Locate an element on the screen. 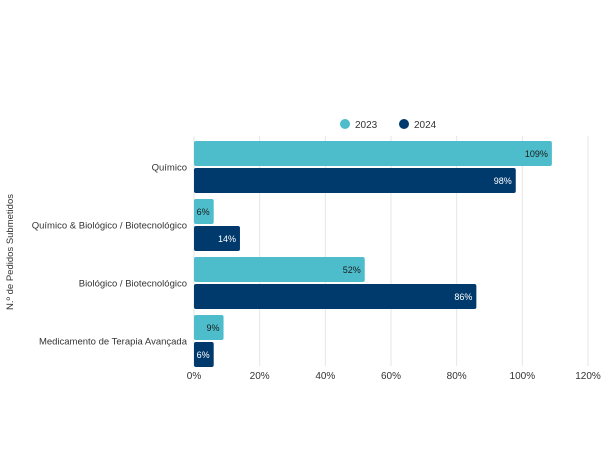 The width and height of the screenshot is (604, 452). y-axis-title: N.º de Pedidos Submetidos is located at coordinates (10, 252).